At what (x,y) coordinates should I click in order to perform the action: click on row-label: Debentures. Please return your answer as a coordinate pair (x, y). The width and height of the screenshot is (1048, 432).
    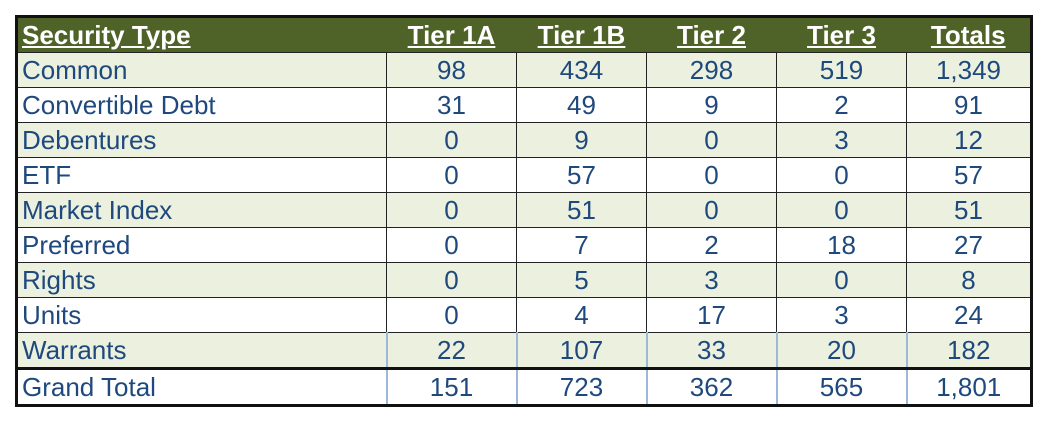
    Looking at the image, I should click on (201, 140).